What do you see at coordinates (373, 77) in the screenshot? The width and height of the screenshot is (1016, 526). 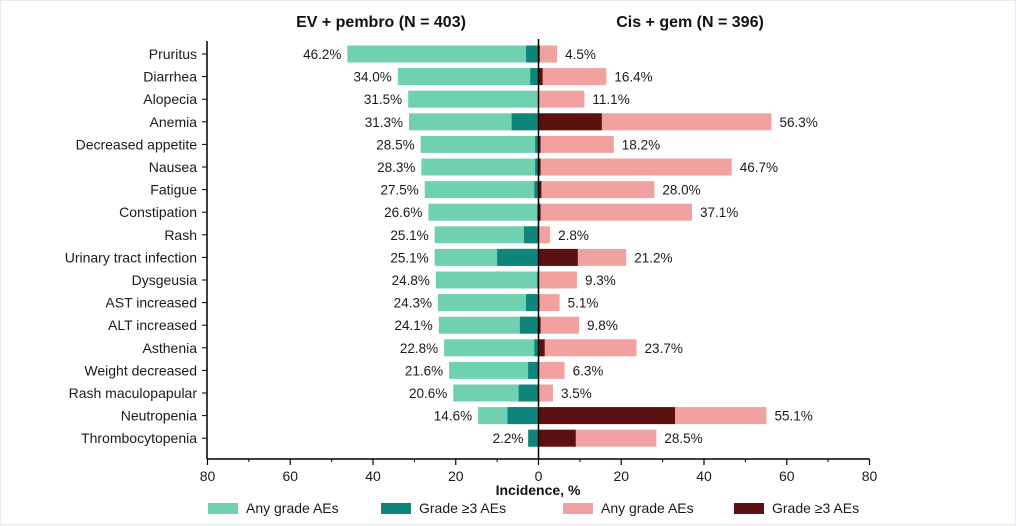 I see `value-label-left: 34.0%` at bounding box center [373, 77].